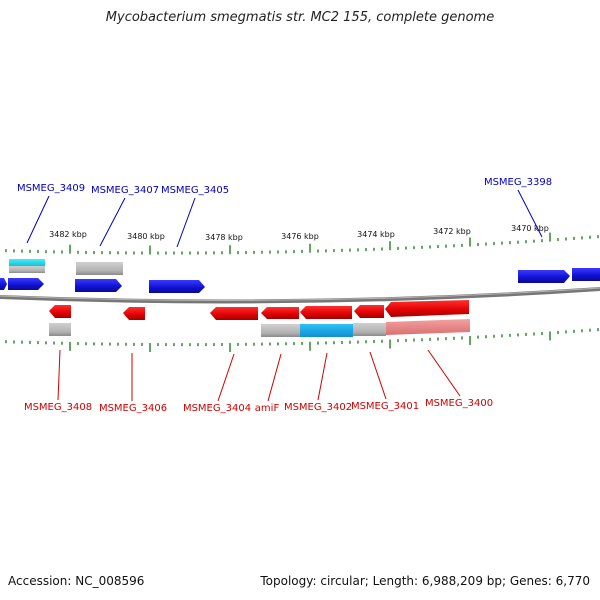 This screenshot has width=600, height=600. What do you see at coordinates (459, 403) in the screenshot?
I see `gene-label-reverse: MSMEG_3400` at bounding box center [459, 403].